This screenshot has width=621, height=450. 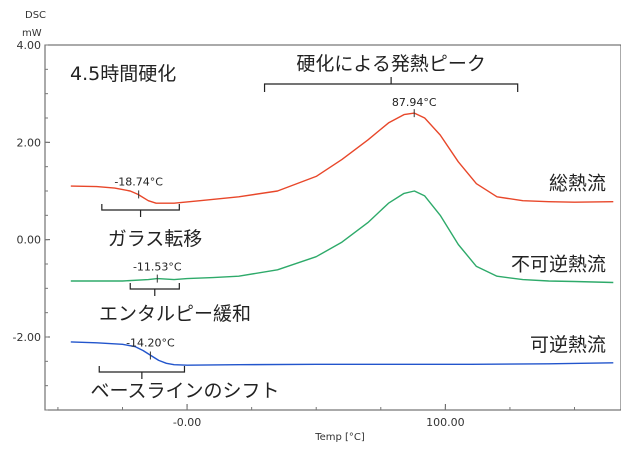 What do you see at coordinates (29, 142) in the screenshot?
I see `y-tick-label: 2.00` at bounding box center [29, 142].